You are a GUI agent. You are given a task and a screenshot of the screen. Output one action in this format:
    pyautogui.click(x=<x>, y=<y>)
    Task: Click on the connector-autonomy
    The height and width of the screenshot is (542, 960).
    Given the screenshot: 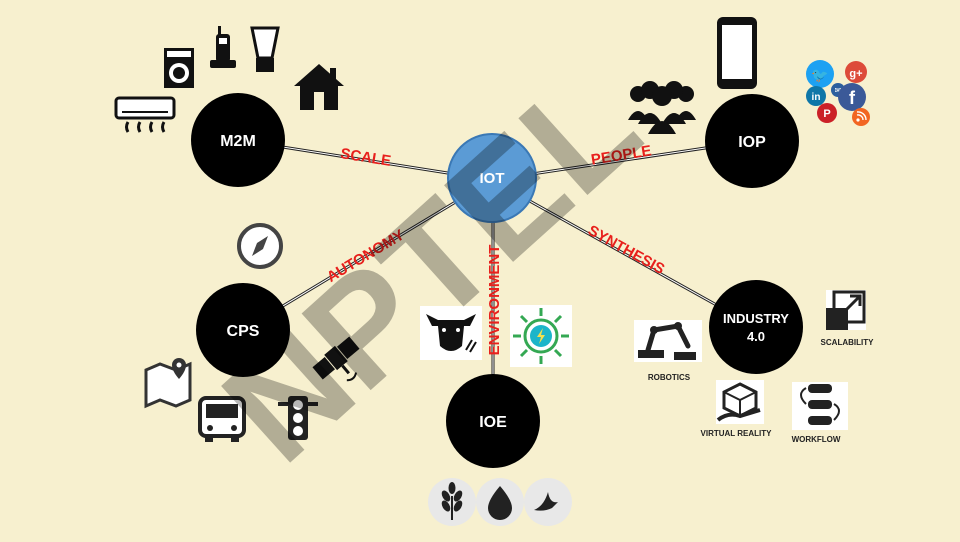 What is the action you would take?
    pyautogui.click(x=367, y=255)
    